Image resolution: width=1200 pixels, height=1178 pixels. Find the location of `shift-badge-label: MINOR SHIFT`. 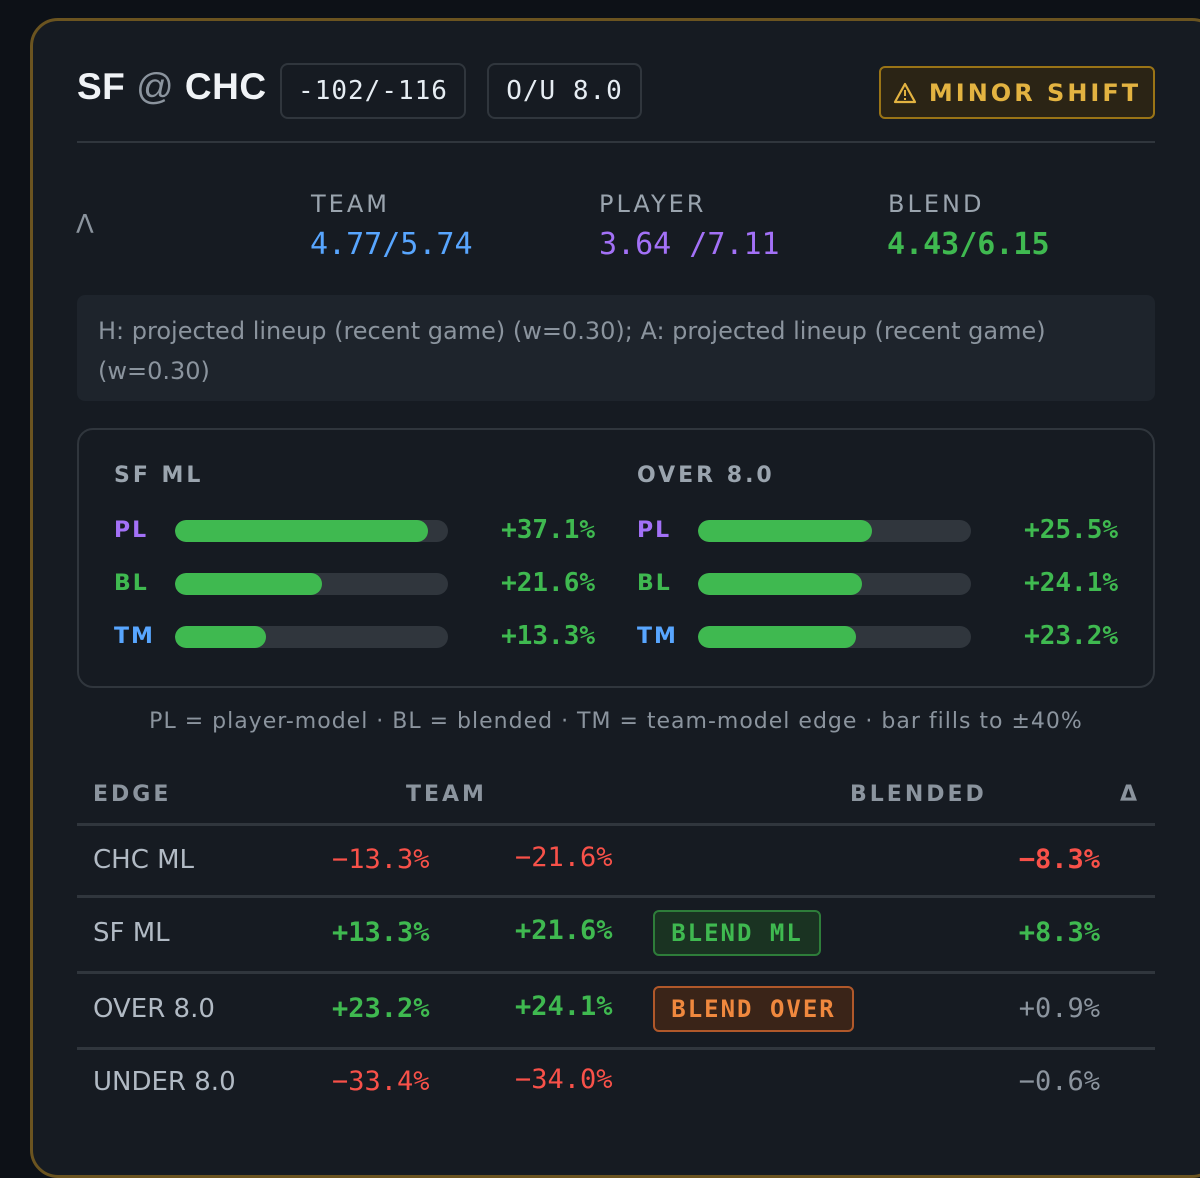

shift-badge-label: MINOR SHIFT is located at coordinates (1035, 92).